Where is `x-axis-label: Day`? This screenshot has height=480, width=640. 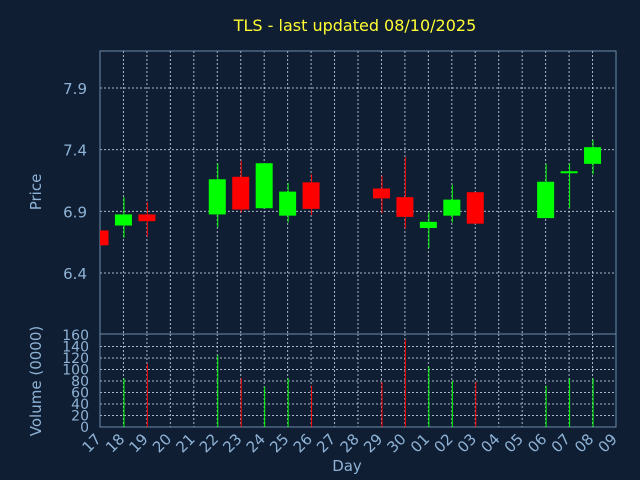 x-axis-label: Day is located at coordinates (347, 466).